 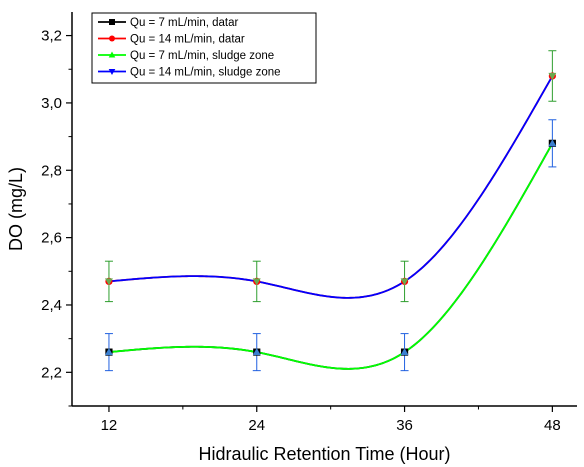 I want to click on legend-item-3: Qu = 7 mL/min, sludge zone, so click(x=186, y=56).